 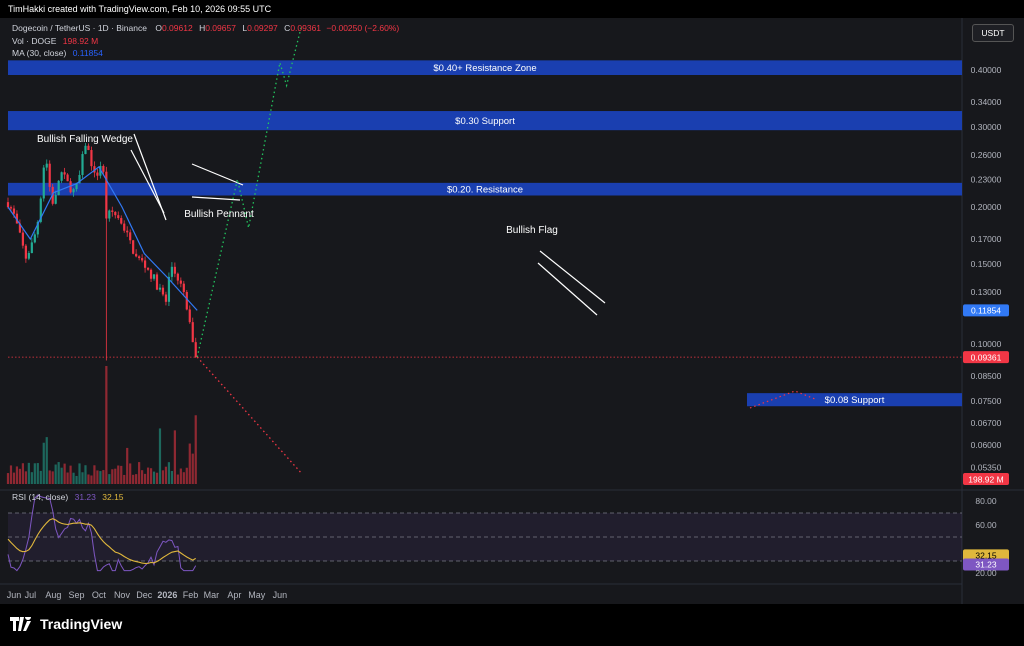 What do you see at coordinates (485, 189) in the screenshot?
I see `zone-band` at bounding box center [485, 189].